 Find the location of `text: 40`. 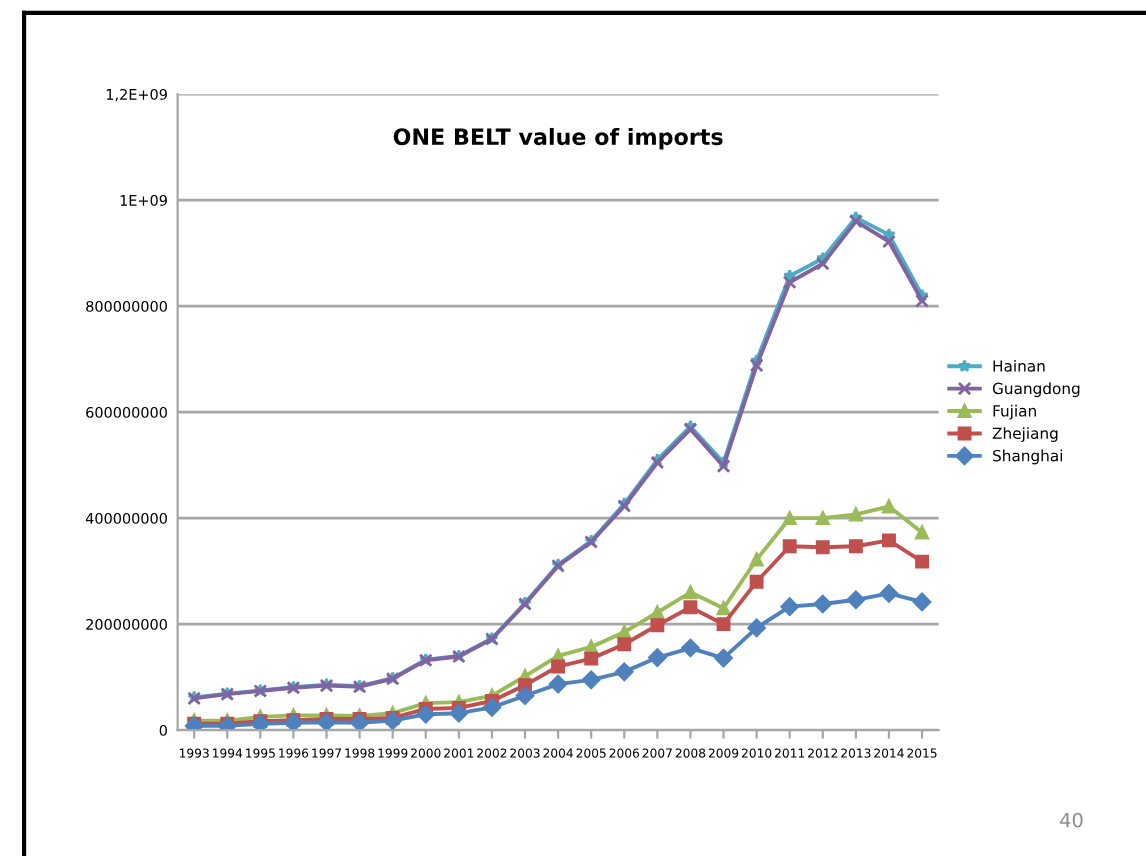

text: 40 is located at coordinates (1071, 820).